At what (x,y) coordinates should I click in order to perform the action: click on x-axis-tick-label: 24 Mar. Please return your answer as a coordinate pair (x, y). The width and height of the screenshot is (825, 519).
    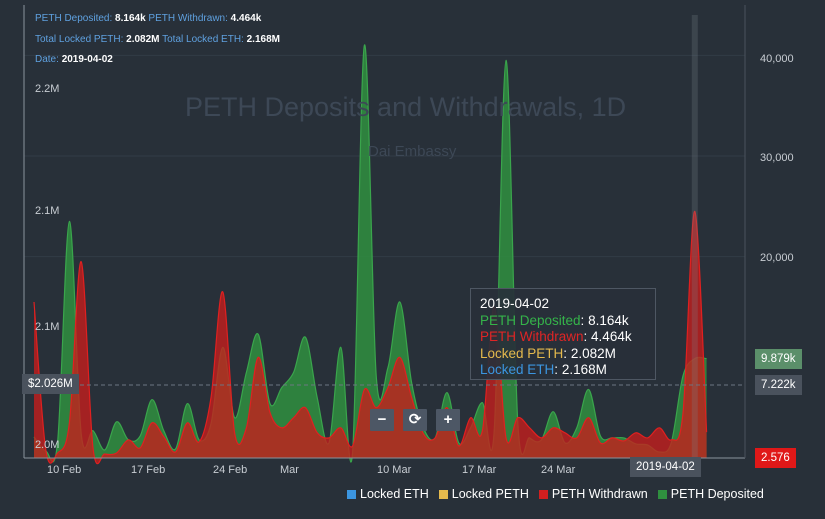
    Looking at the image, I should click on (558, 470).